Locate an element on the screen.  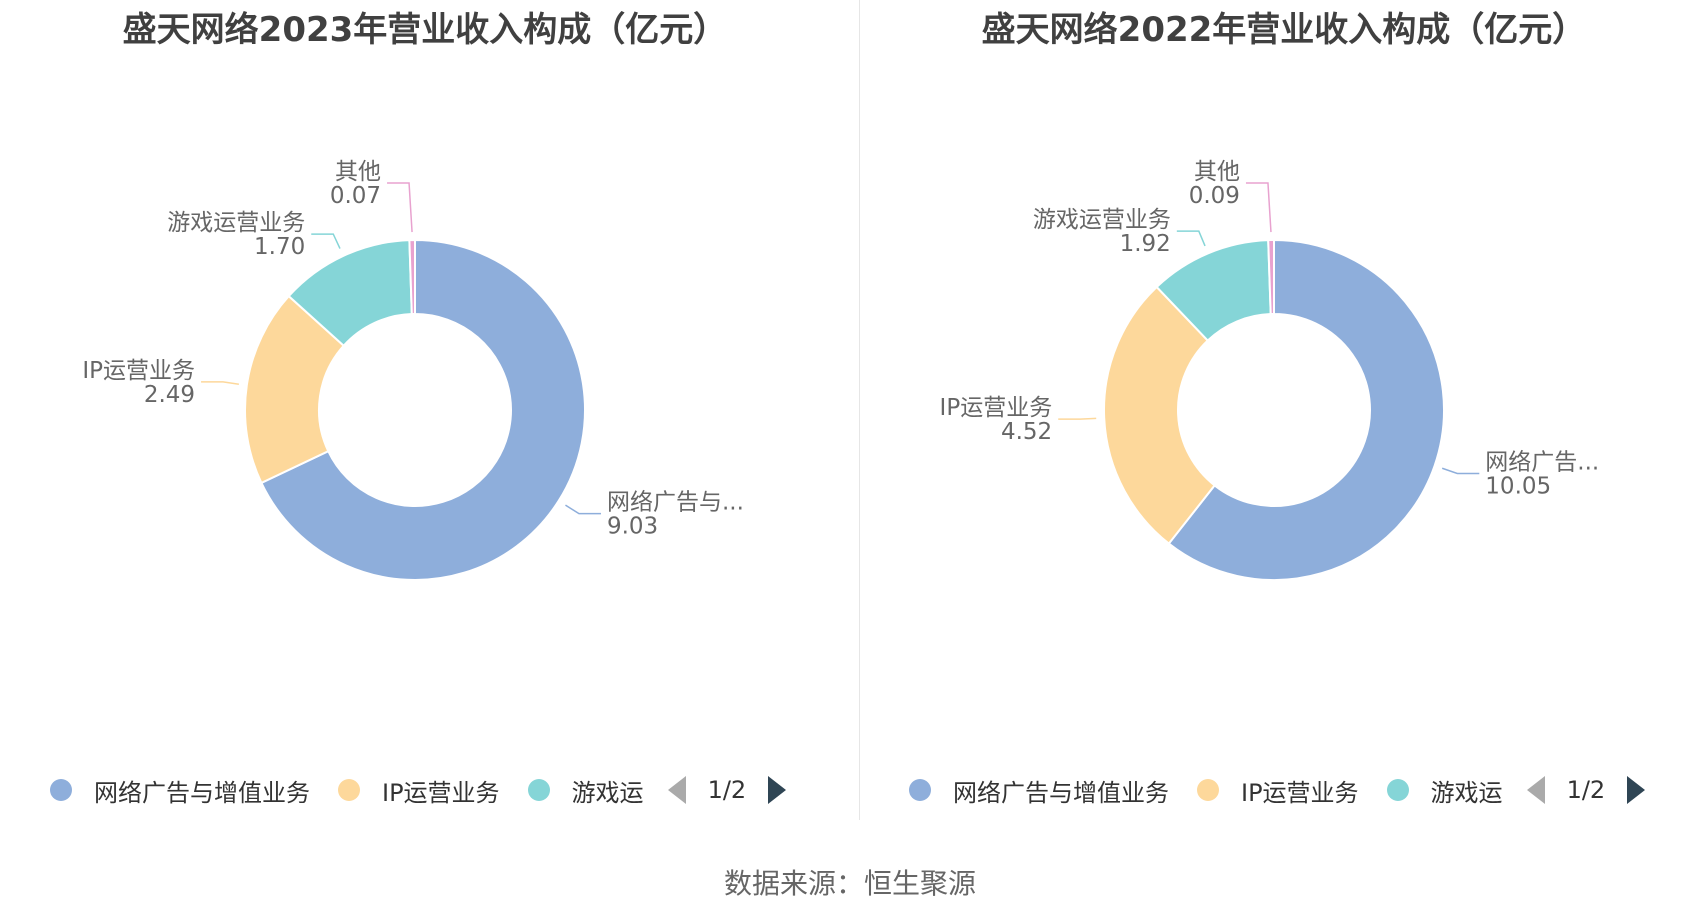
slice-value-label: 0.07 is located at coordinates (355, 196).